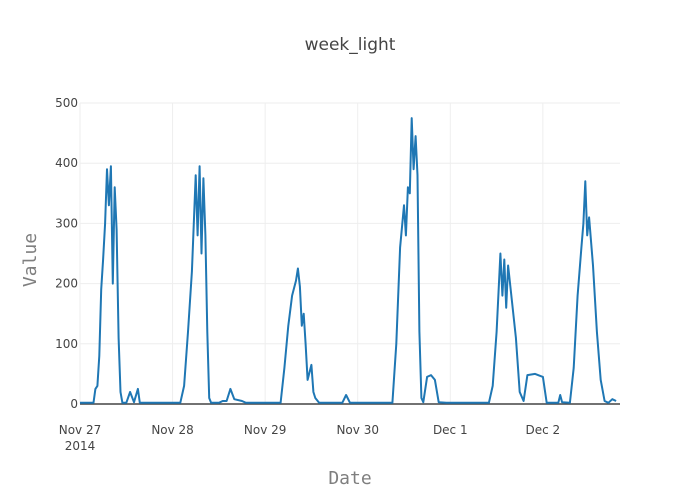  I want to click on y-tick-label: 100, so click(66, 344).